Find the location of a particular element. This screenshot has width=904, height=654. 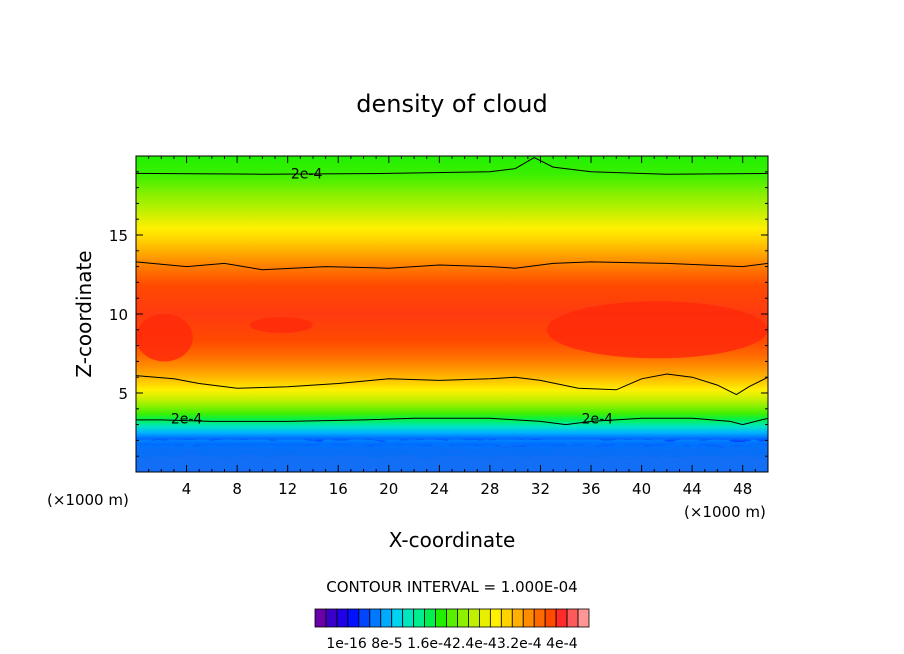

x-axis-label: X-coordinate is located at coordinates (452, 540).